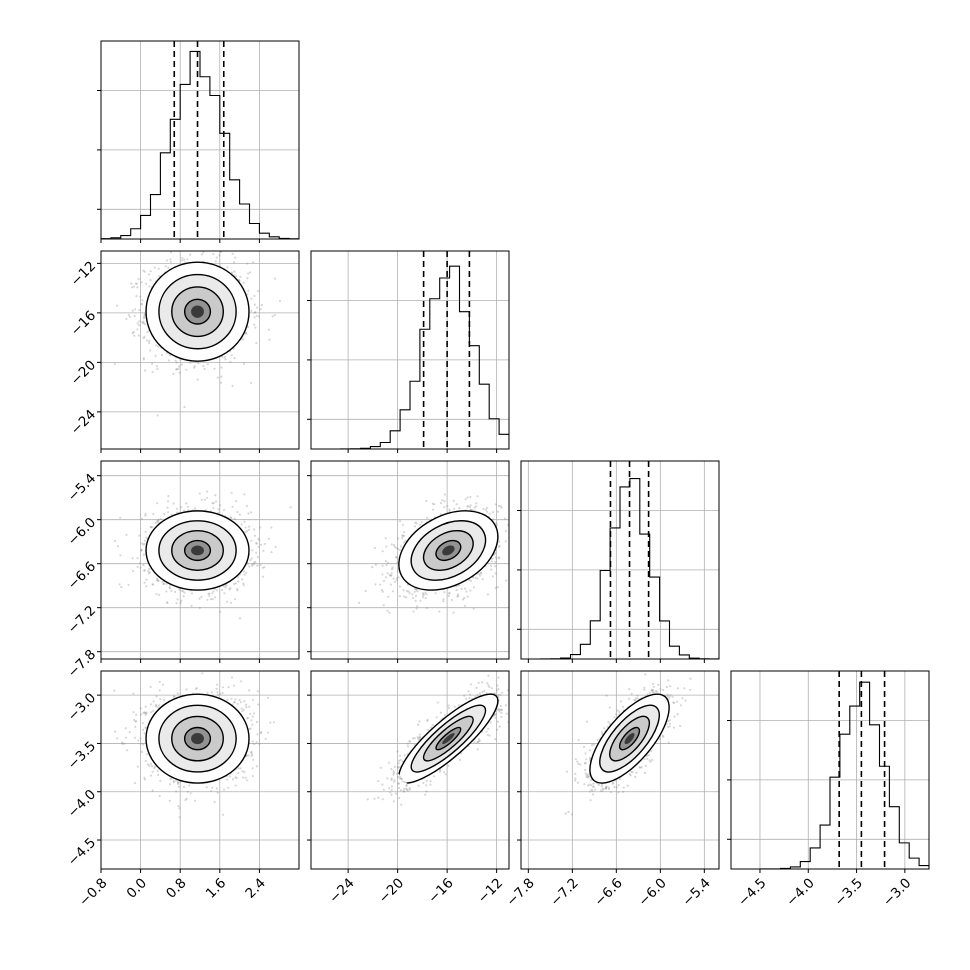  I want to click on histogram-step, so click(620, 568).